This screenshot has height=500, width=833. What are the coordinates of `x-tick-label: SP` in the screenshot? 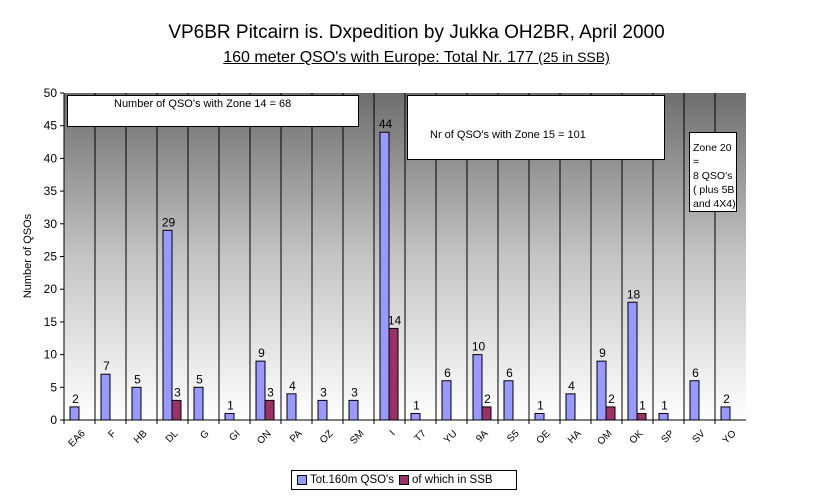 It's located at (667, 436).